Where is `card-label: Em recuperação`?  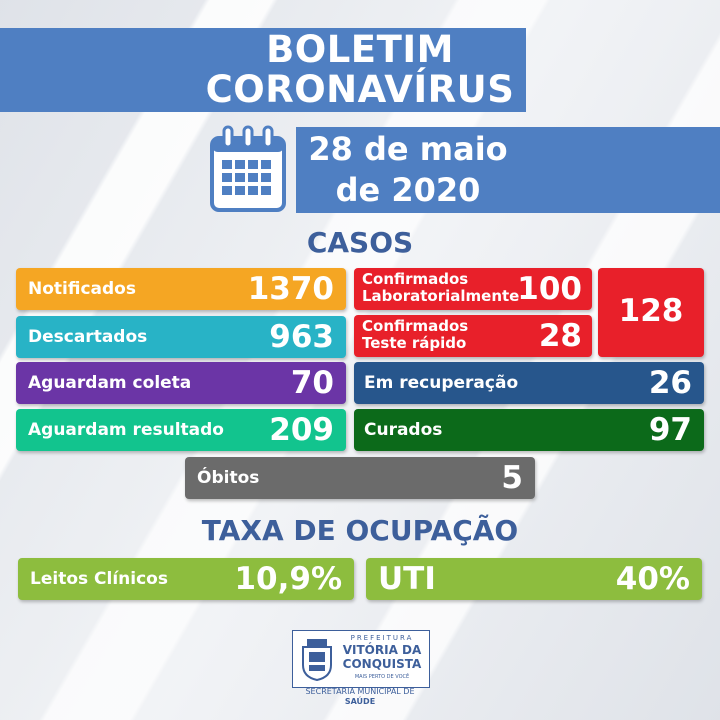
card-label: Em recuperação is located at coordinates (441, 383).